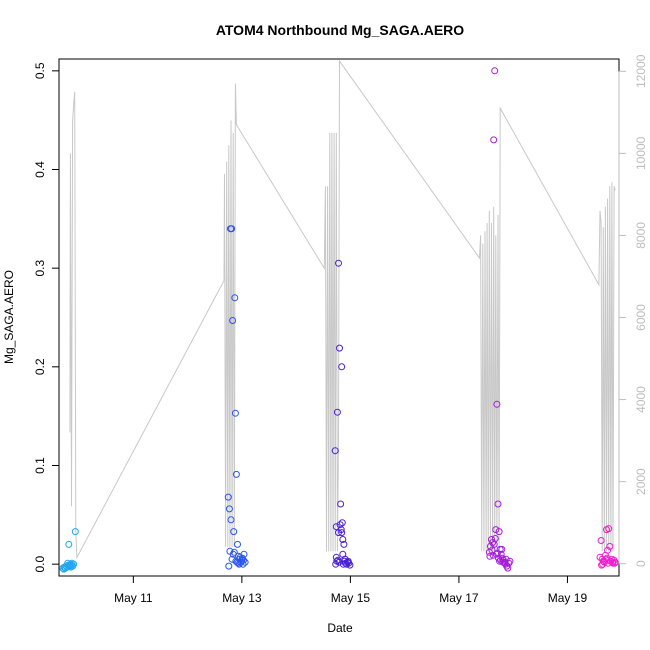 This screenshot has width=650, height=650. Describe the element at coordinates (641, 399) in the screenshot. I see `secondary-y-tick-label: 4000` at that location.